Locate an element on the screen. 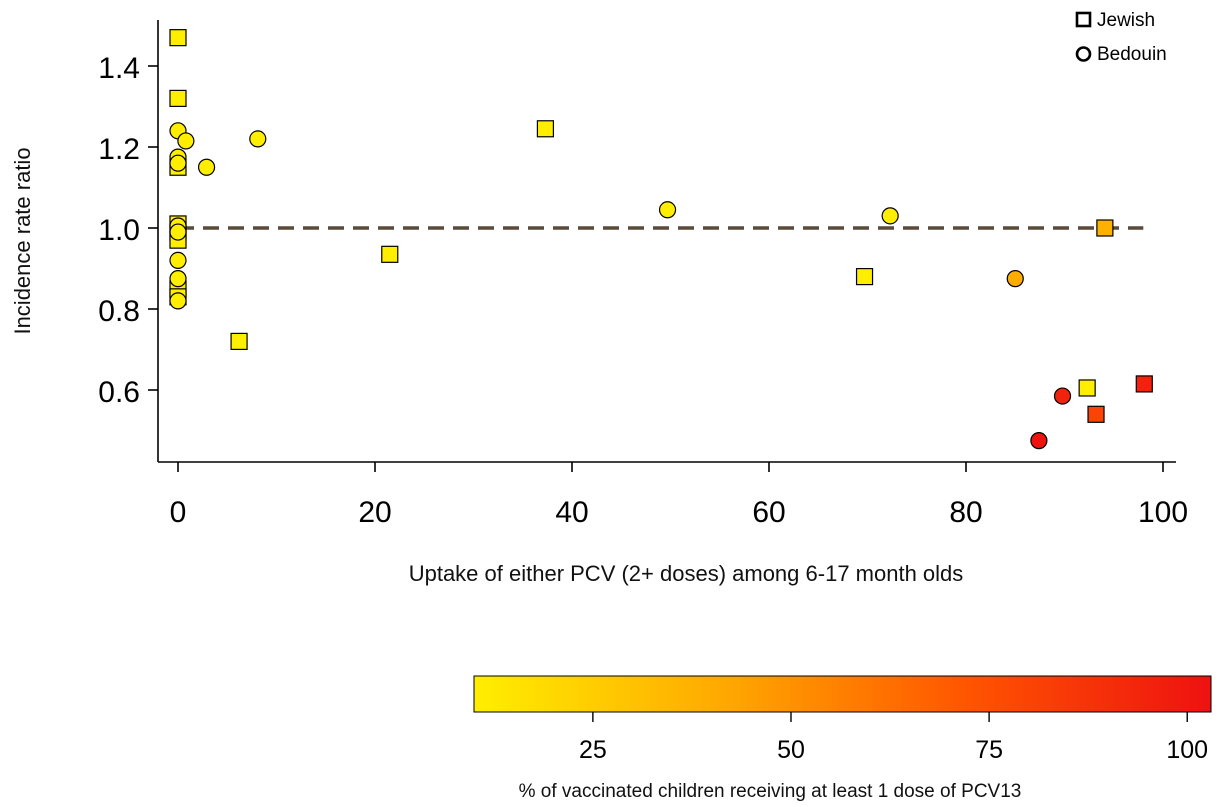  legend-circle-marker is located at coordinates (1083, 54).